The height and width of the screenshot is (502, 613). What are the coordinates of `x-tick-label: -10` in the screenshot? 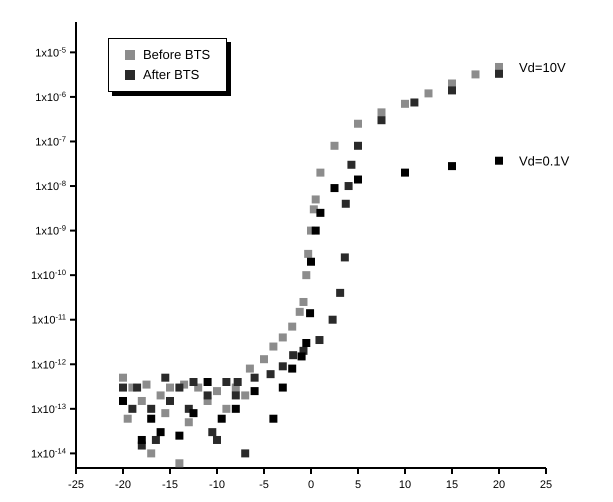 It's located at (217, 485).